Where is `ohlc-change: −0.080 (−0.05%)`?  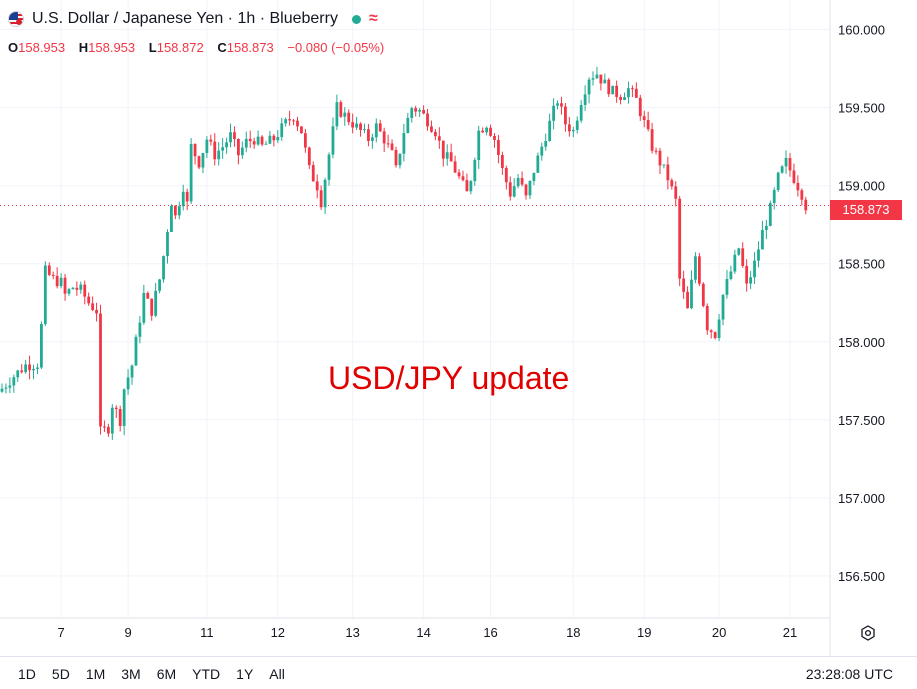
ohlc-change: −0.080 (−0.05%) is located at coordinates (336, 47).